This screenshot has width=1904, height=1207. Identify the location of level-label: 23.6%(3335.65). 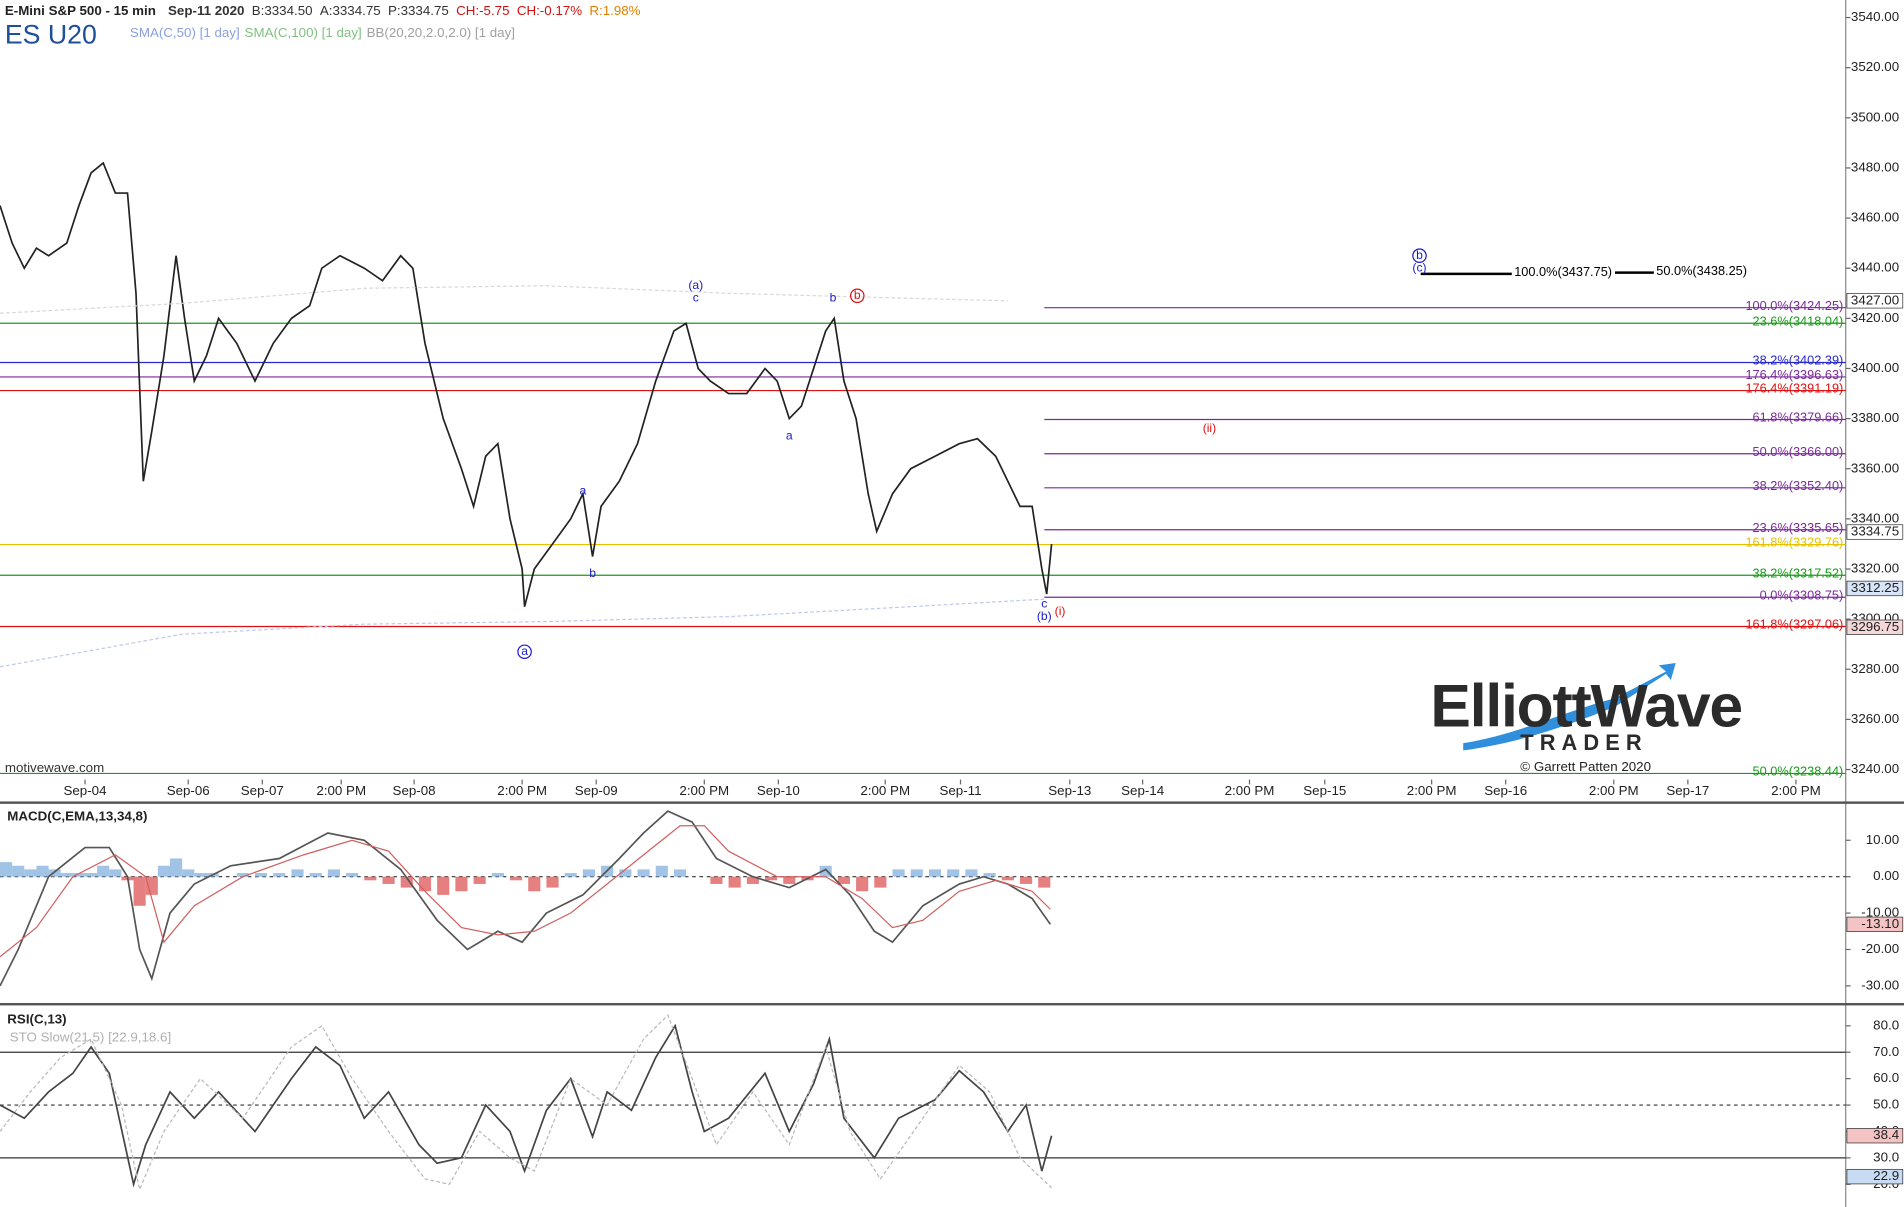
(1798, 527).